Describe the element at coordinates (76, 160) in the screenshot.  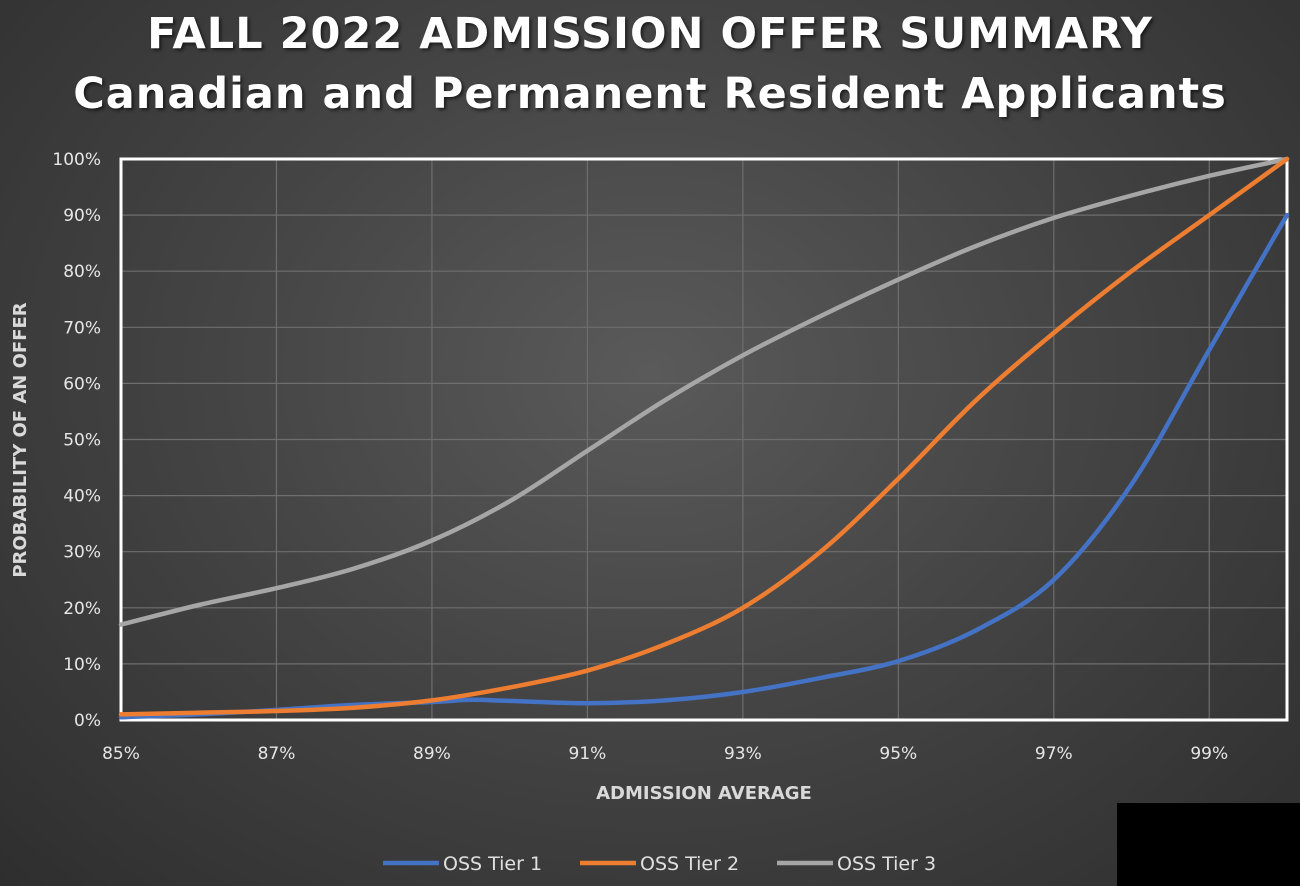
I see `y-tick-label: 100%` at that location.